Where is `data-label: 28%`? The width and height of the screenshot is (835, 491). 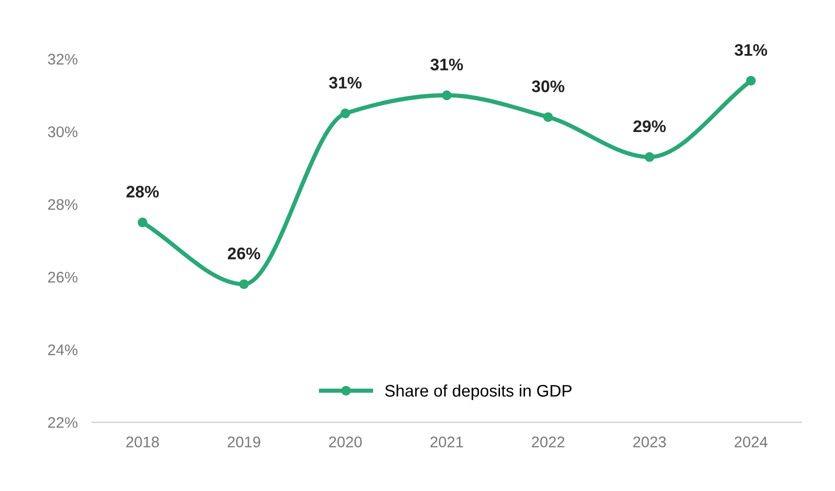 data-label: 28% is located at coordinates (142, 192).